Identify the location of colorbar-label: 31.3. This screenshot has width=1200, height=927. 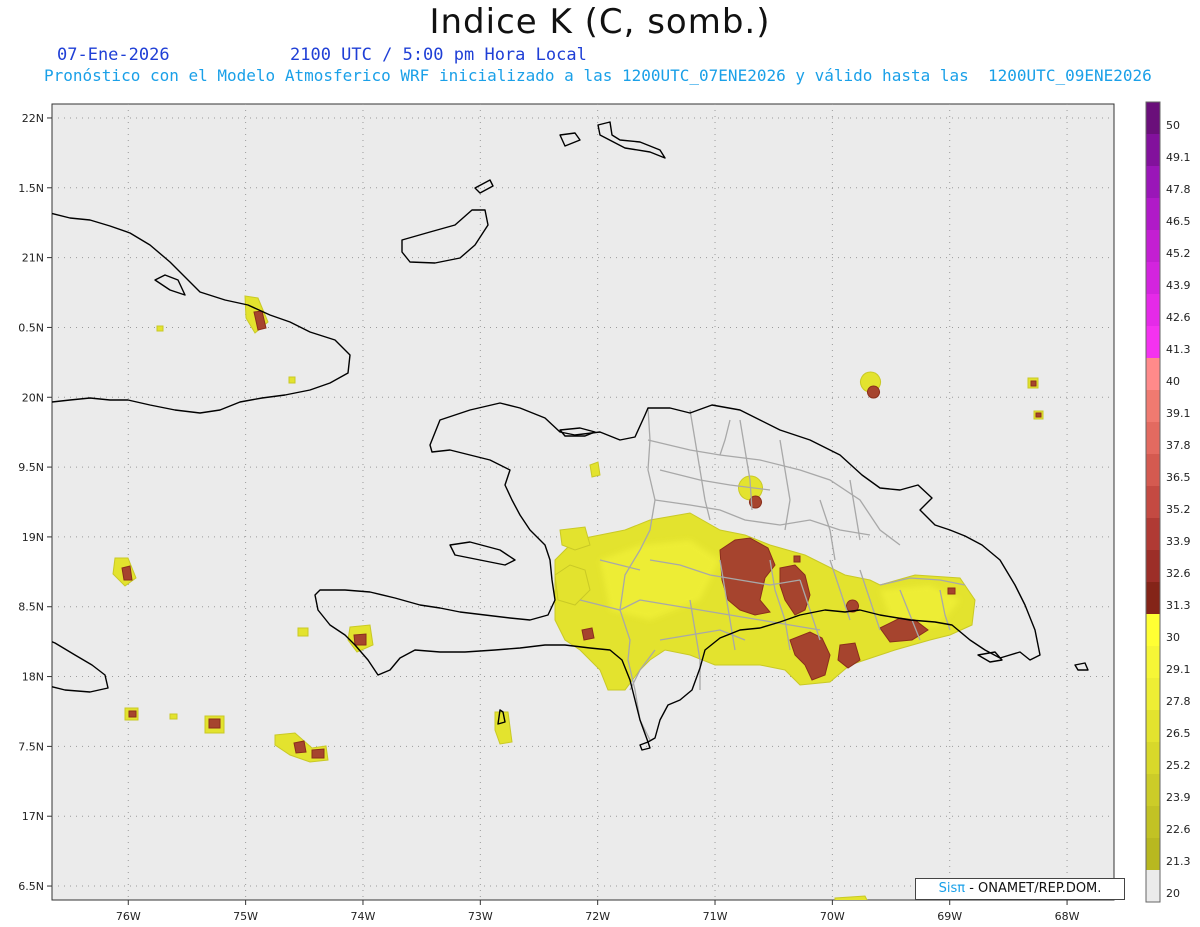
(1178, 605).